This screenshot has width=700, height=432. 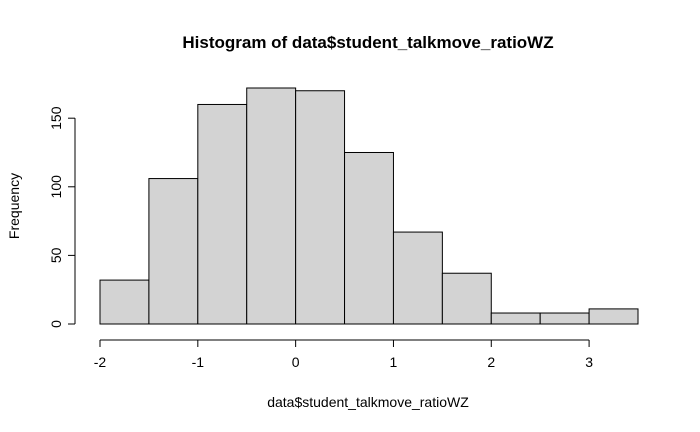 What do you see at coordinates (394, 362) in the screenshot?
I see `x-tick-label: 1` at bounding box center [394, 362].